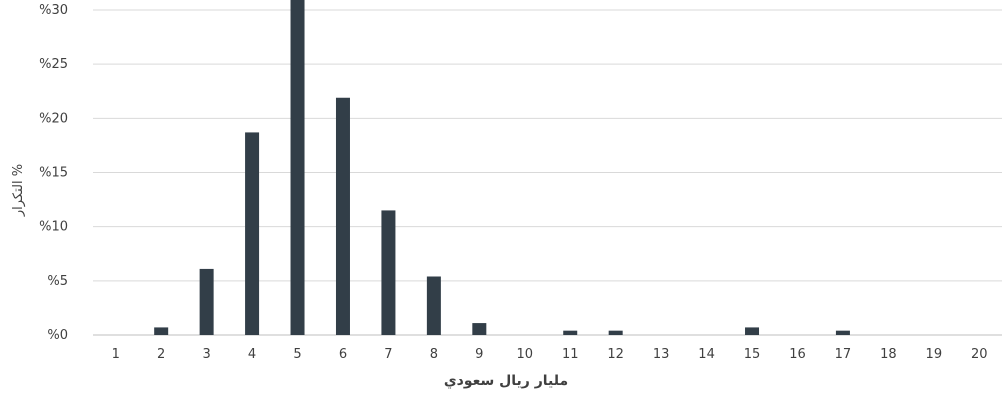 The width and height of the screenshot is (1002, 395). What do you see at coordinates (434, 354) in the screenshot?
I see `x-tick-label: 8` at bounding box center [434, 354].